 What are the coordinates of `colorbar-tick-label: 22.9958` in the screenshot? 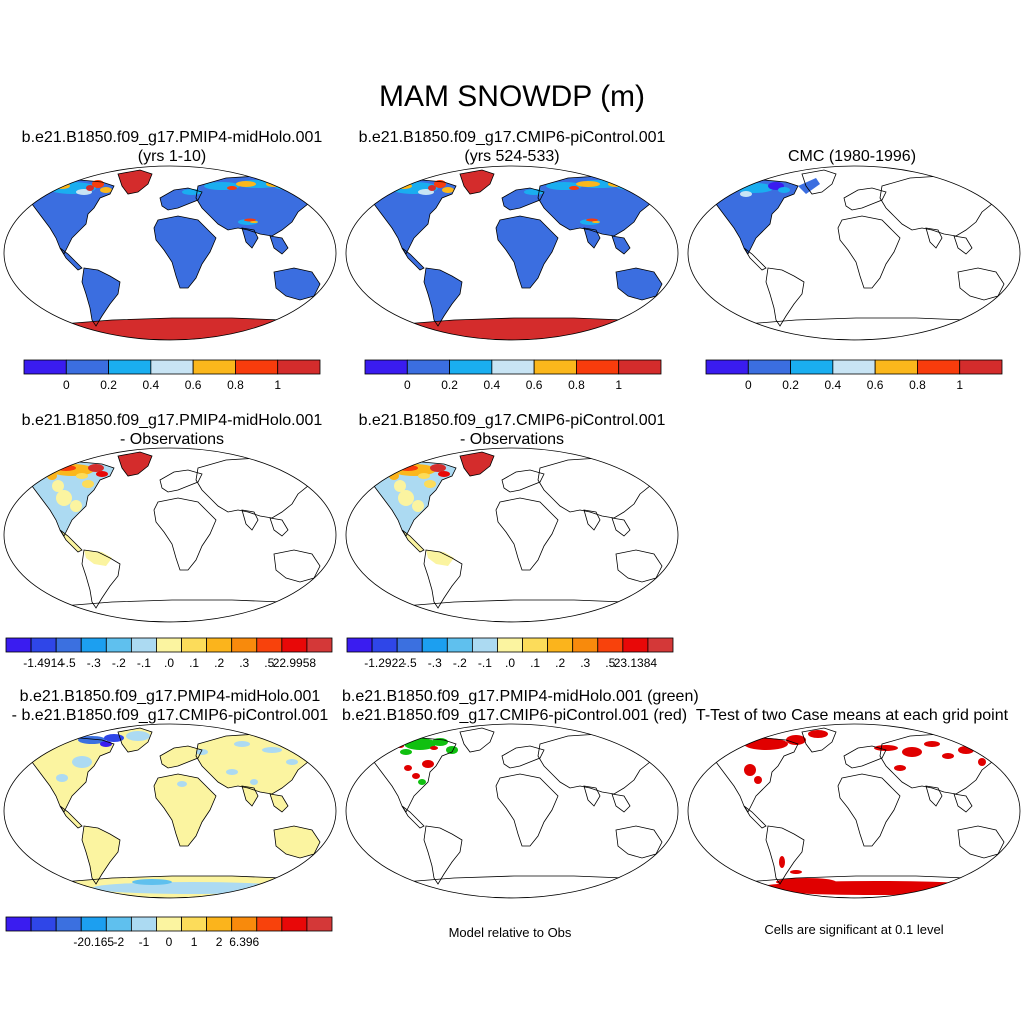 It's located at (295, 663).